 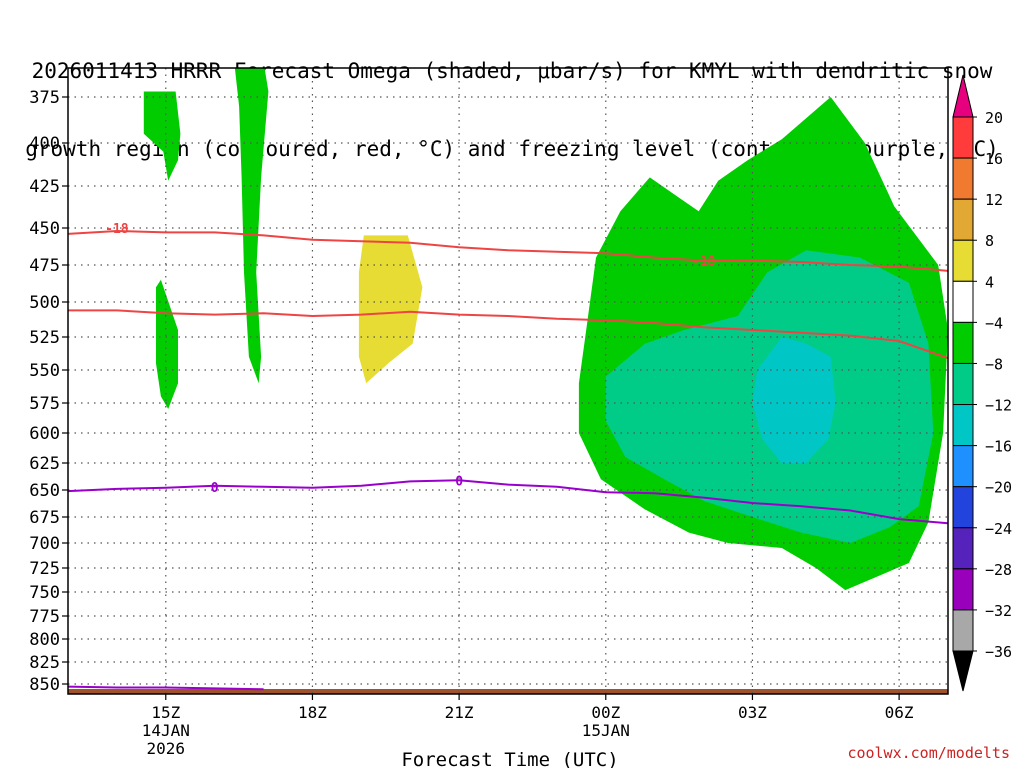 I want to click on y-tick-label: 700, so click(x=44, y=544).